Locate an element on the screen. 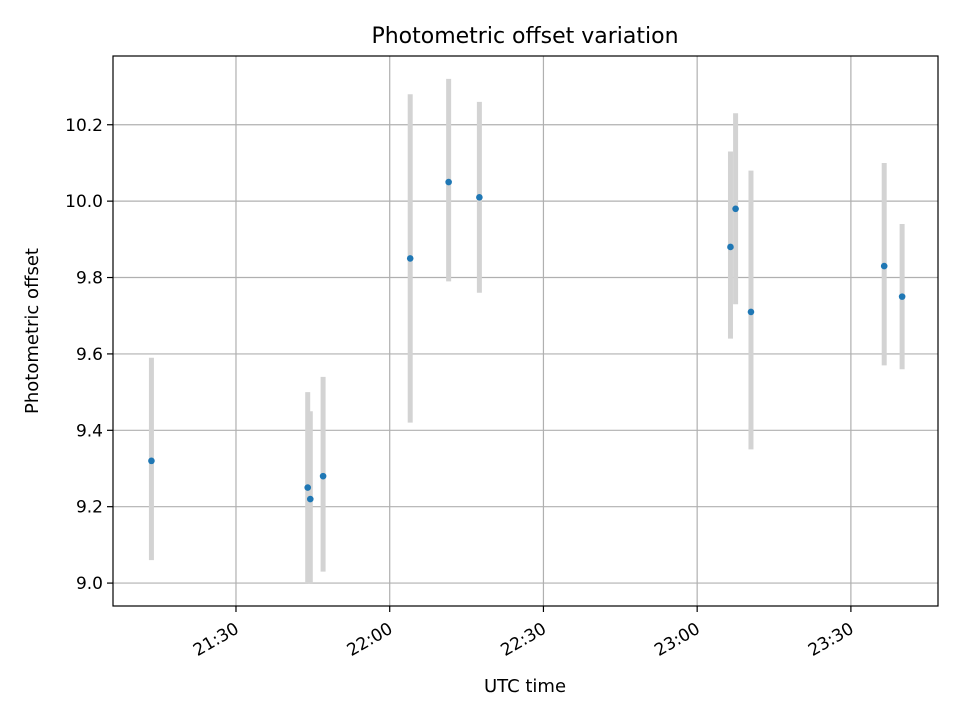  x-axis-label: UTC time is located at coordinates (525, 686).